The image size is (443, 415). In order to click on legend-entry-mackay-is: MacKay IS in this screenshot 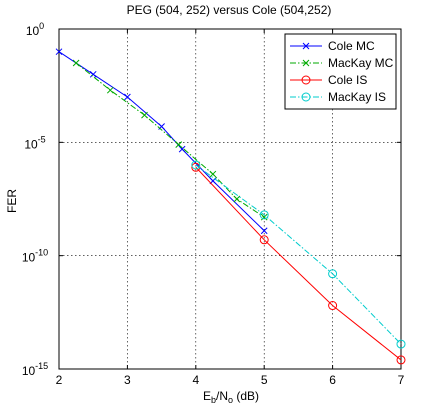, I will do `click(338, 97)`.